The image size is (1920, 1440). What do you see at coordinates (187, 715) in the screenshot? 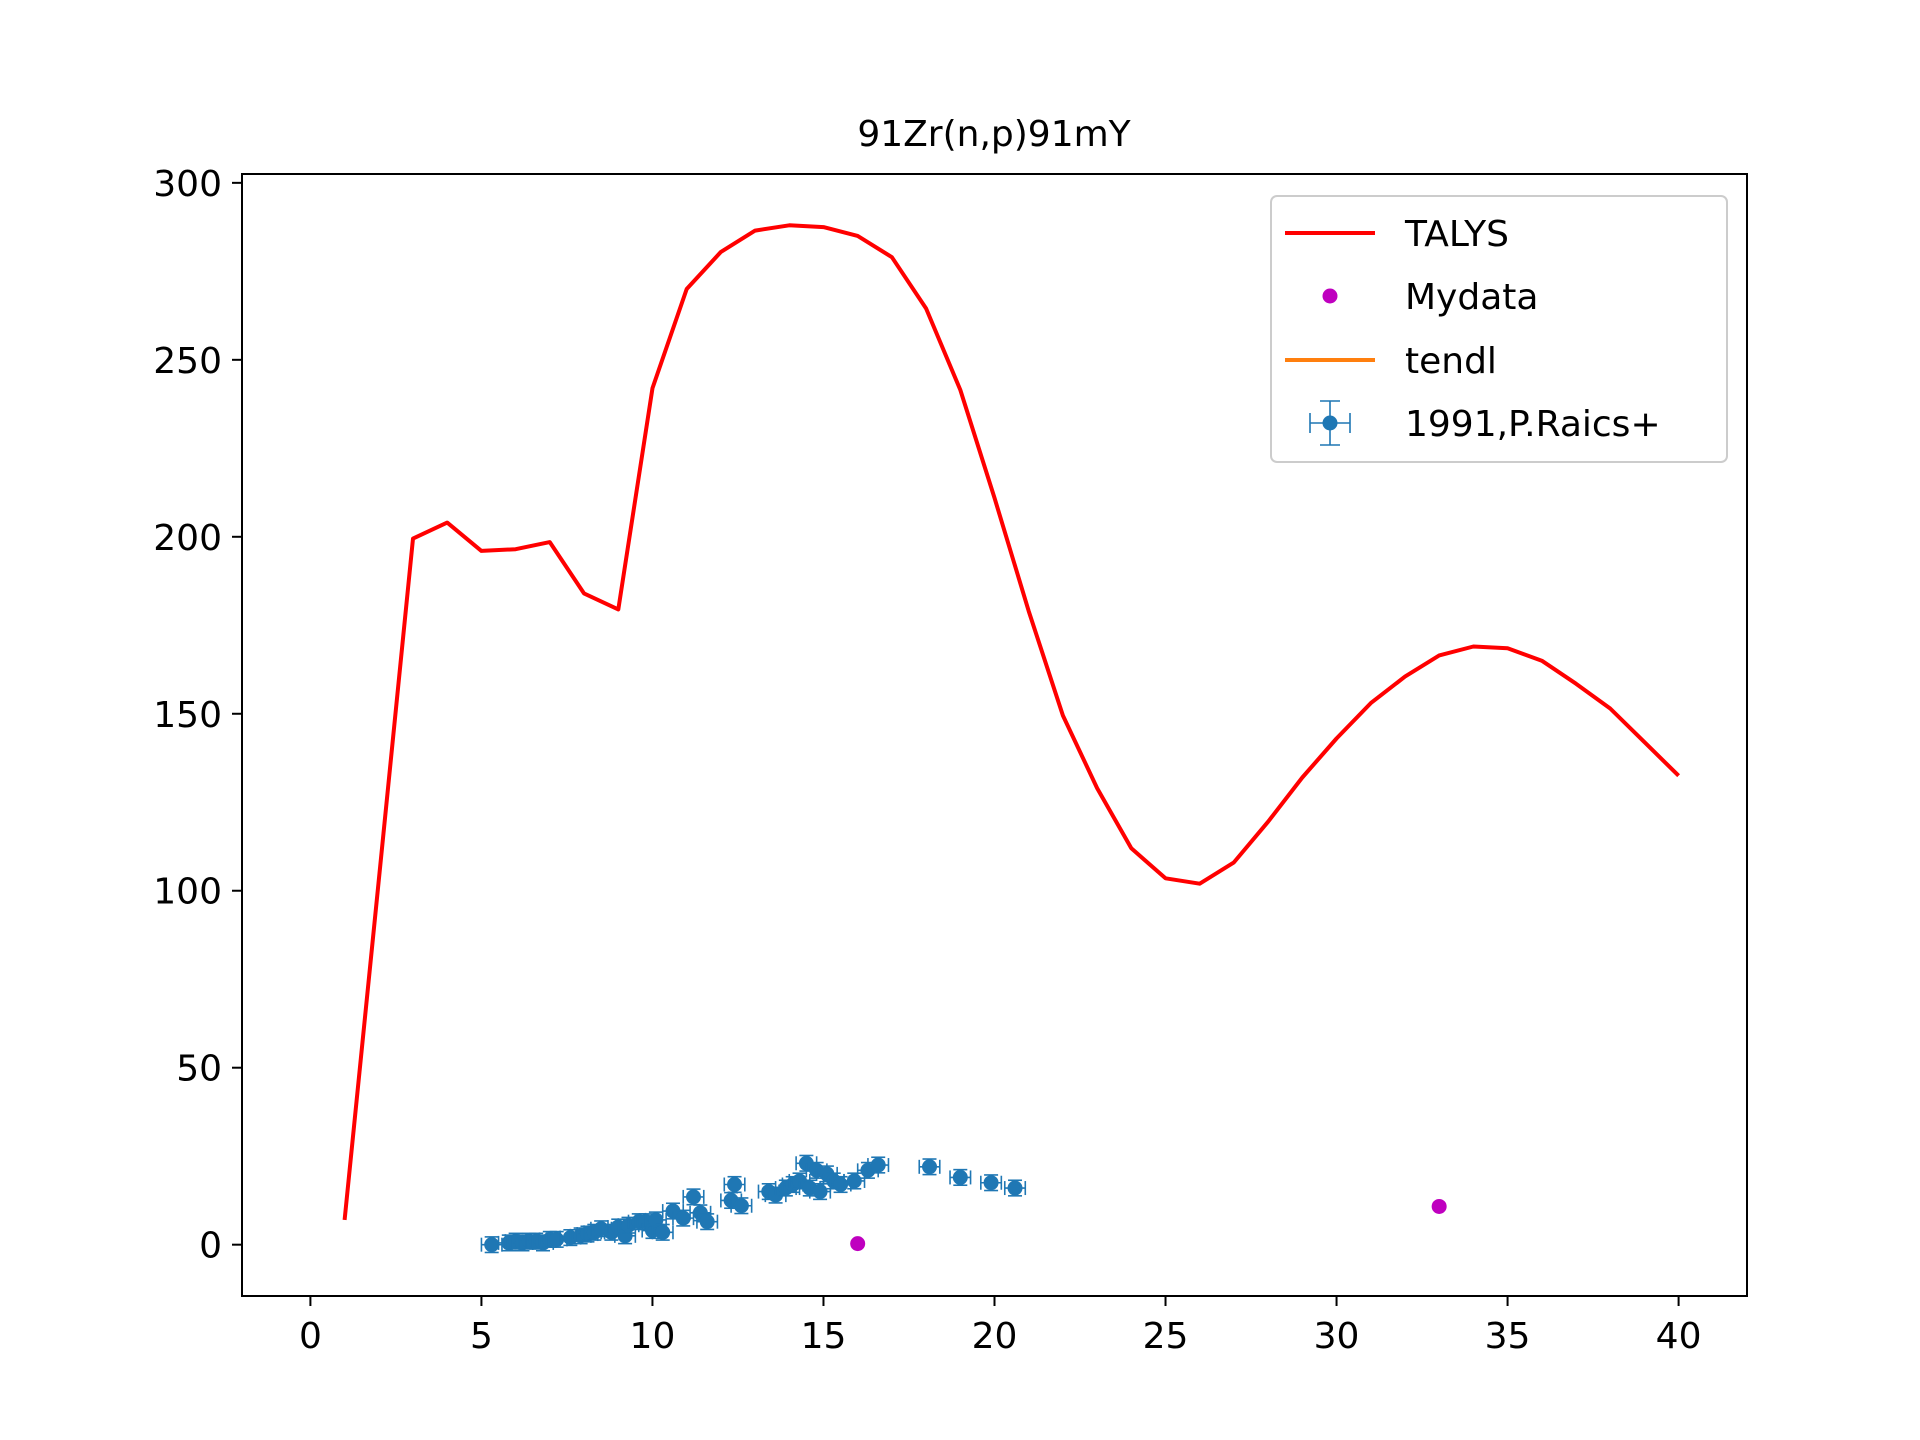
I see `y-tick-label: 150` at bounding box center [187, 715].